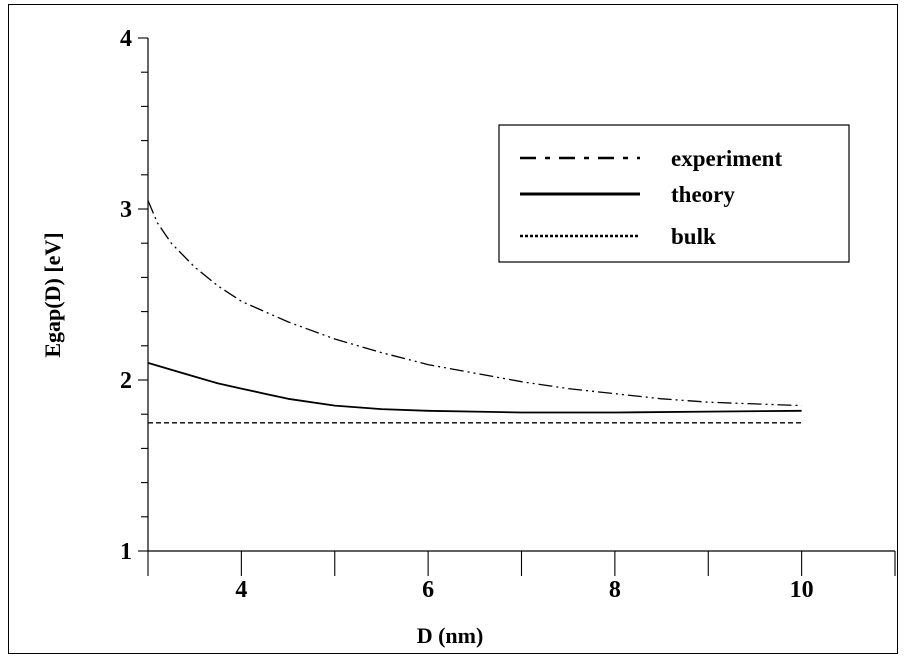 This screenshot has height=657, width=906. I want to click on y-tick-label: 2, so click(126, 381).